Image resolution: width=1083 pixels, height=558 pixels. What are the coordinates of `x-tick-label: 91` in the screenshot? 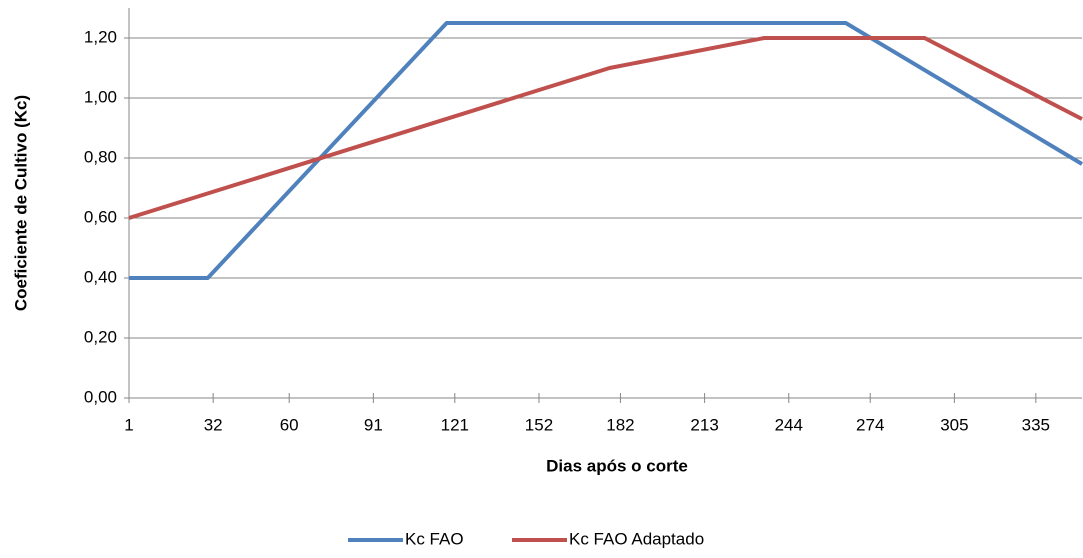 It's located at (373, 424).